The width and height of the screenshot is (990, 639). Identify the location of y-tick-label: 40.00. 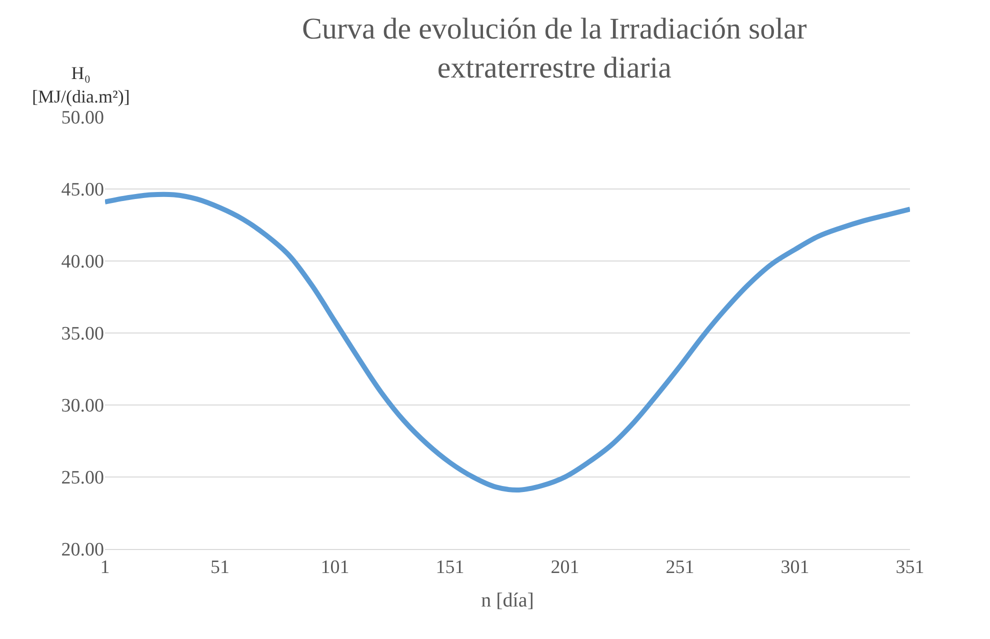
(82, 262).